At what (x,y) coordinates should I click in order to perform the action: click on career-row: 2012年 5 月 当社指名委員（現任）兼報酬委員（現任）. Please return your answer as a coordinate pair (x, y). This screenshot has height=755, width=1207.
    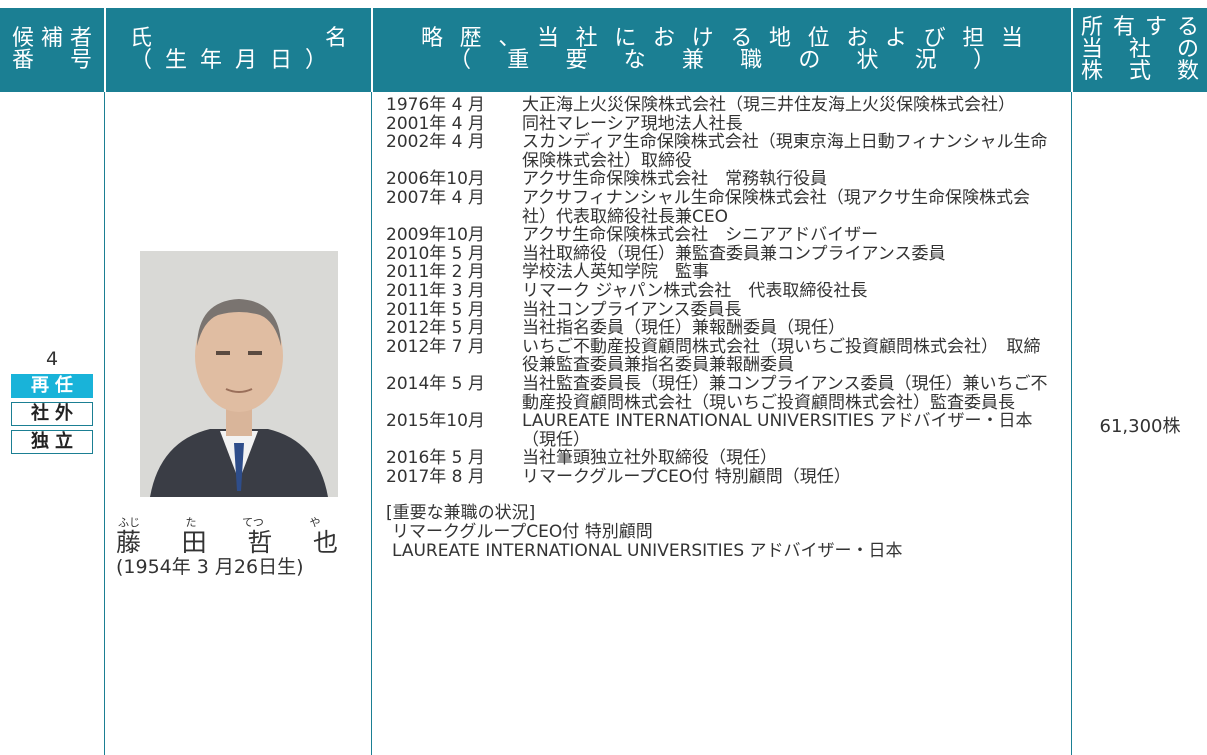
    Looking at the image, I should click on (726, 328).